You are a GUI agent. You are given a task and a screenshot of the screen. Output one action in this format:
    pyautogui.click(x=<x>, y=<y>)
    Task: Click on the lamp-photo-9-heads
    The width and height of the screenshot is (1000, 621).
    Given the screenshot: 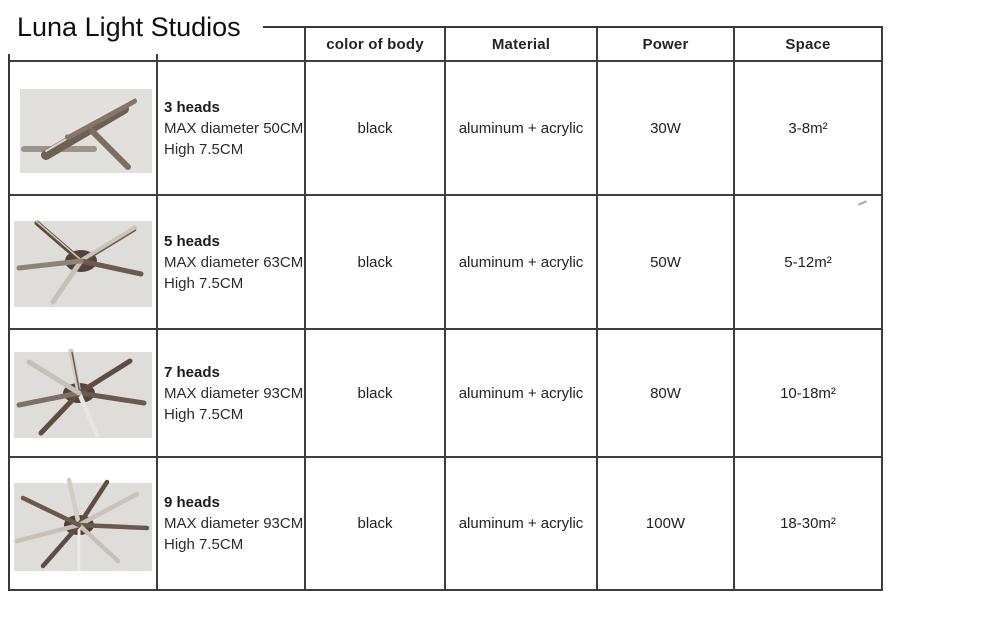 What is the action you would take?
    pyautogui.click(x=84, y=524)
    